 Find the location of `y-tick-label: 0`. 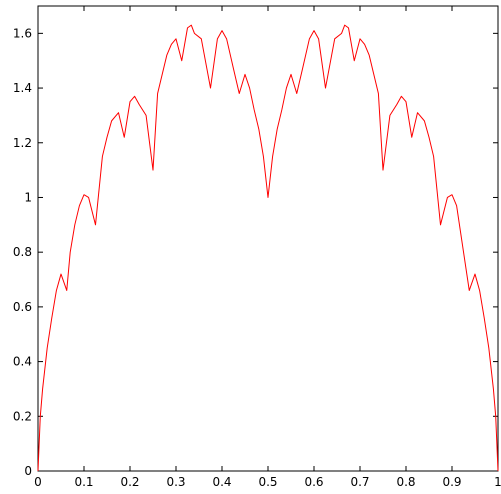

y-tick-label: 0 is located at coordinates (28, 471).